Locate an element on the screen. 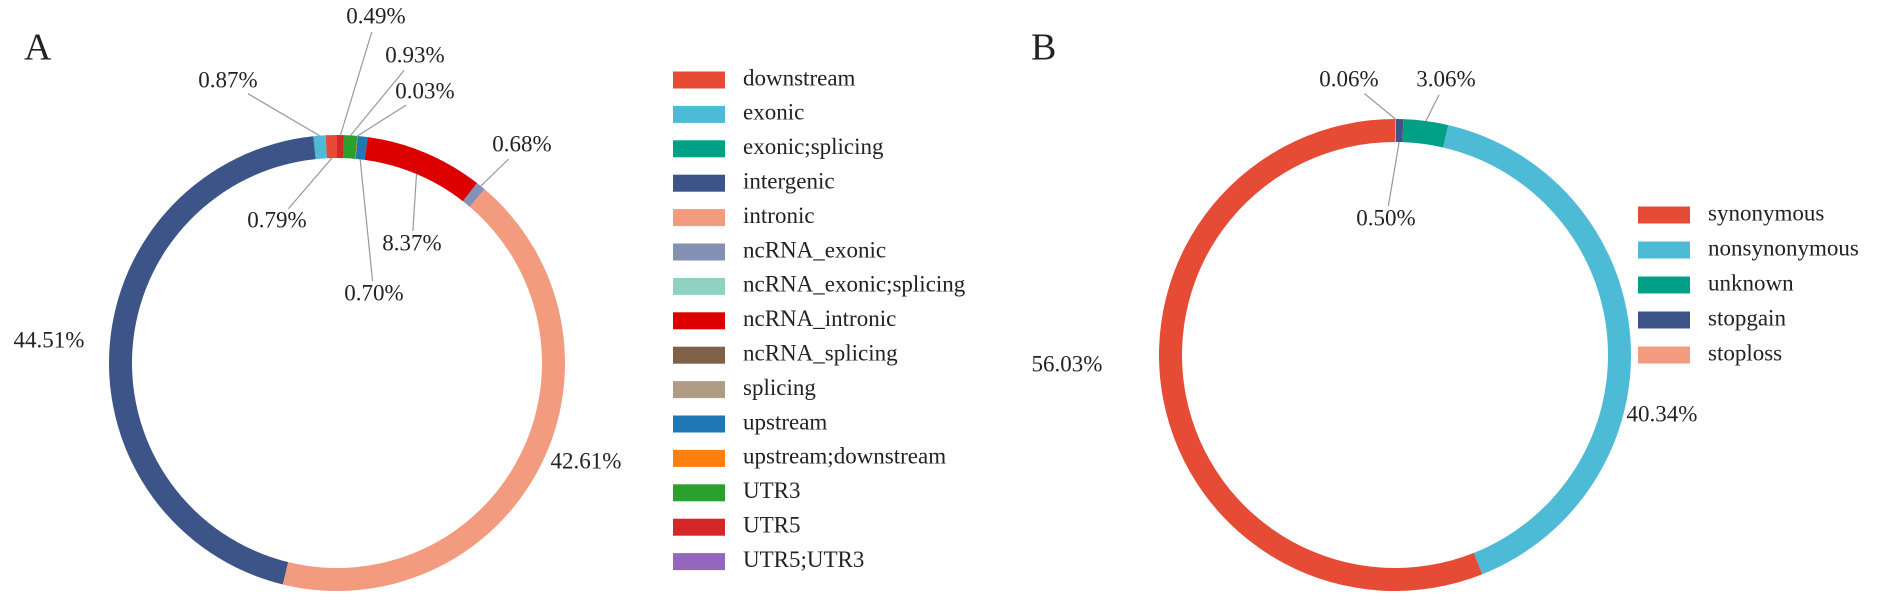 The height and width of the screenshot is (600, 1902). value-label: 0.79% is located at coordinates (276, 219).